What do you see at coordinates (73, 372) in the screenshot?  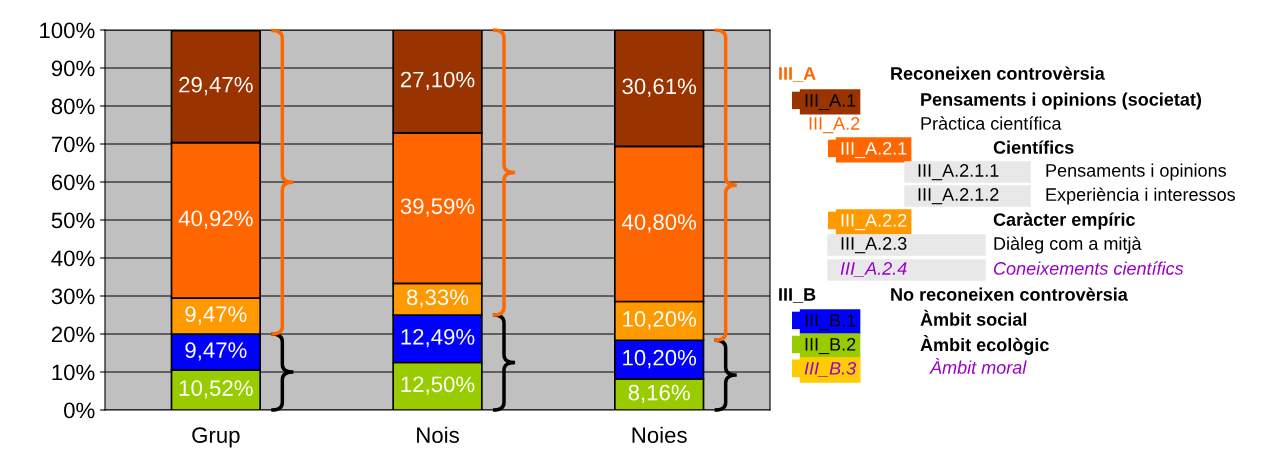 I see `y-tick-label: 10%` at bounding box center [73, 372].